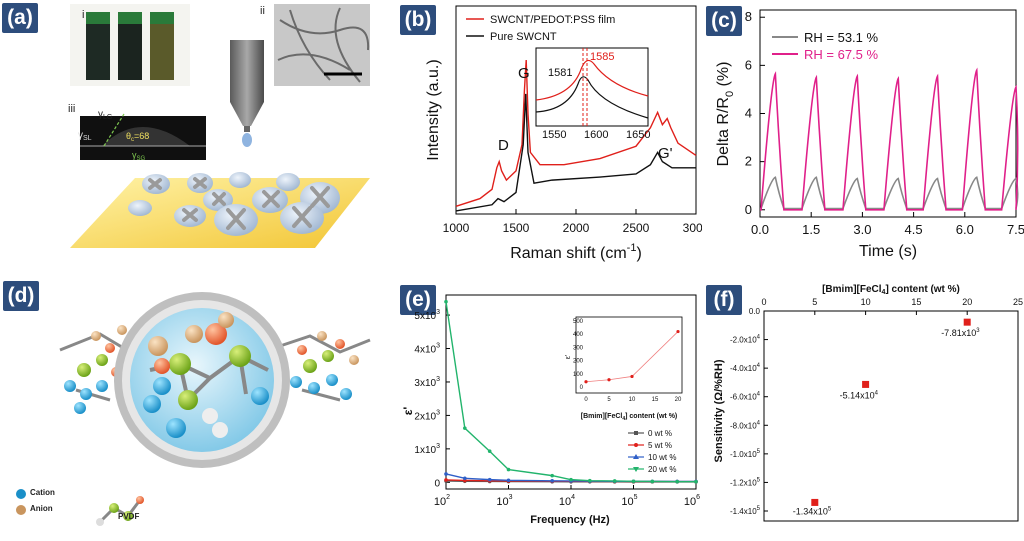  I want to click on anion-icon, so click(21, 510).